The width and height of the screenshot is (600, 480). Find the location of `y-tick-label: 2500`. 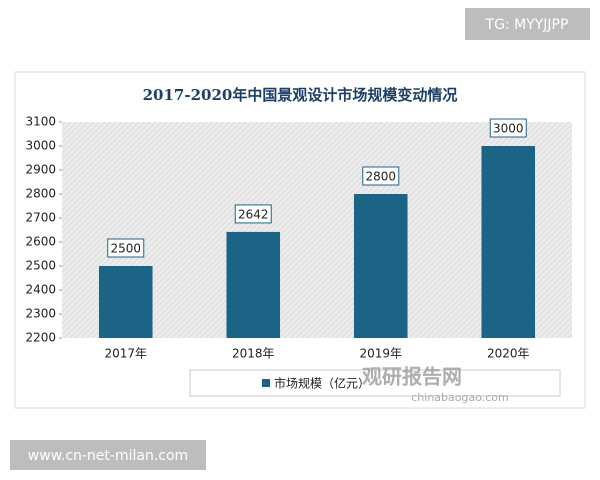

y-tick-label: 2500 is located at coordinates (40, 266).